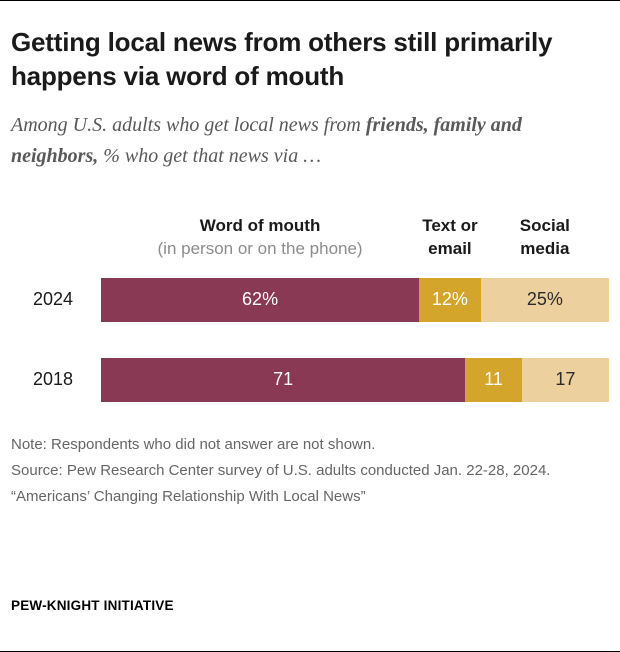 This screenshot has height=652, width=620. I want to click on bar-row: 2018 71 11 17, so click(310, 379).